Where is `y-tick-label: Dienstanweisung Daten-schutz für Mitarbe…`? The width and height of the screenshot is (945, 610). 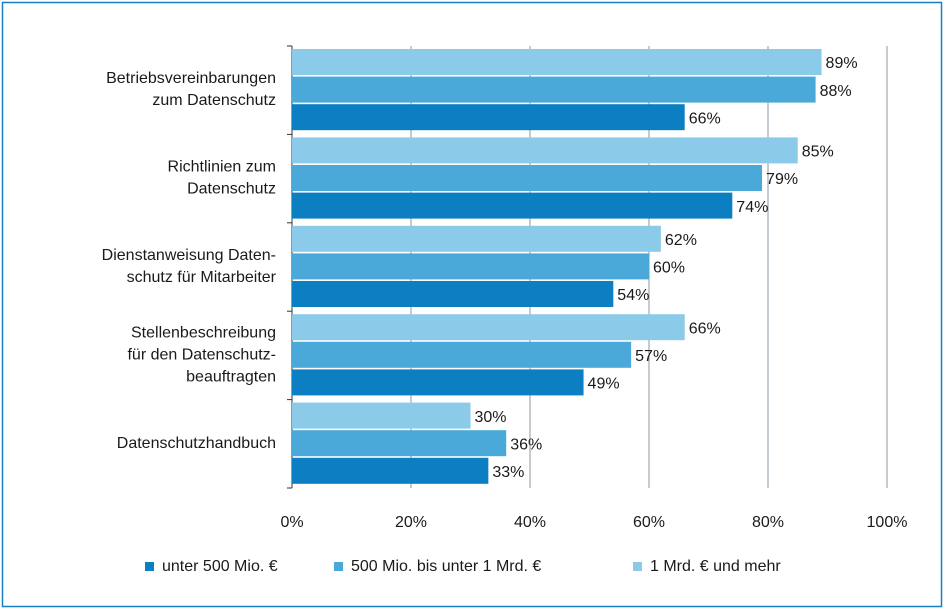
y-tick-label: Dienstanweisung Daten-schutz für Mitarbe… is located at coordinates (189, 266).